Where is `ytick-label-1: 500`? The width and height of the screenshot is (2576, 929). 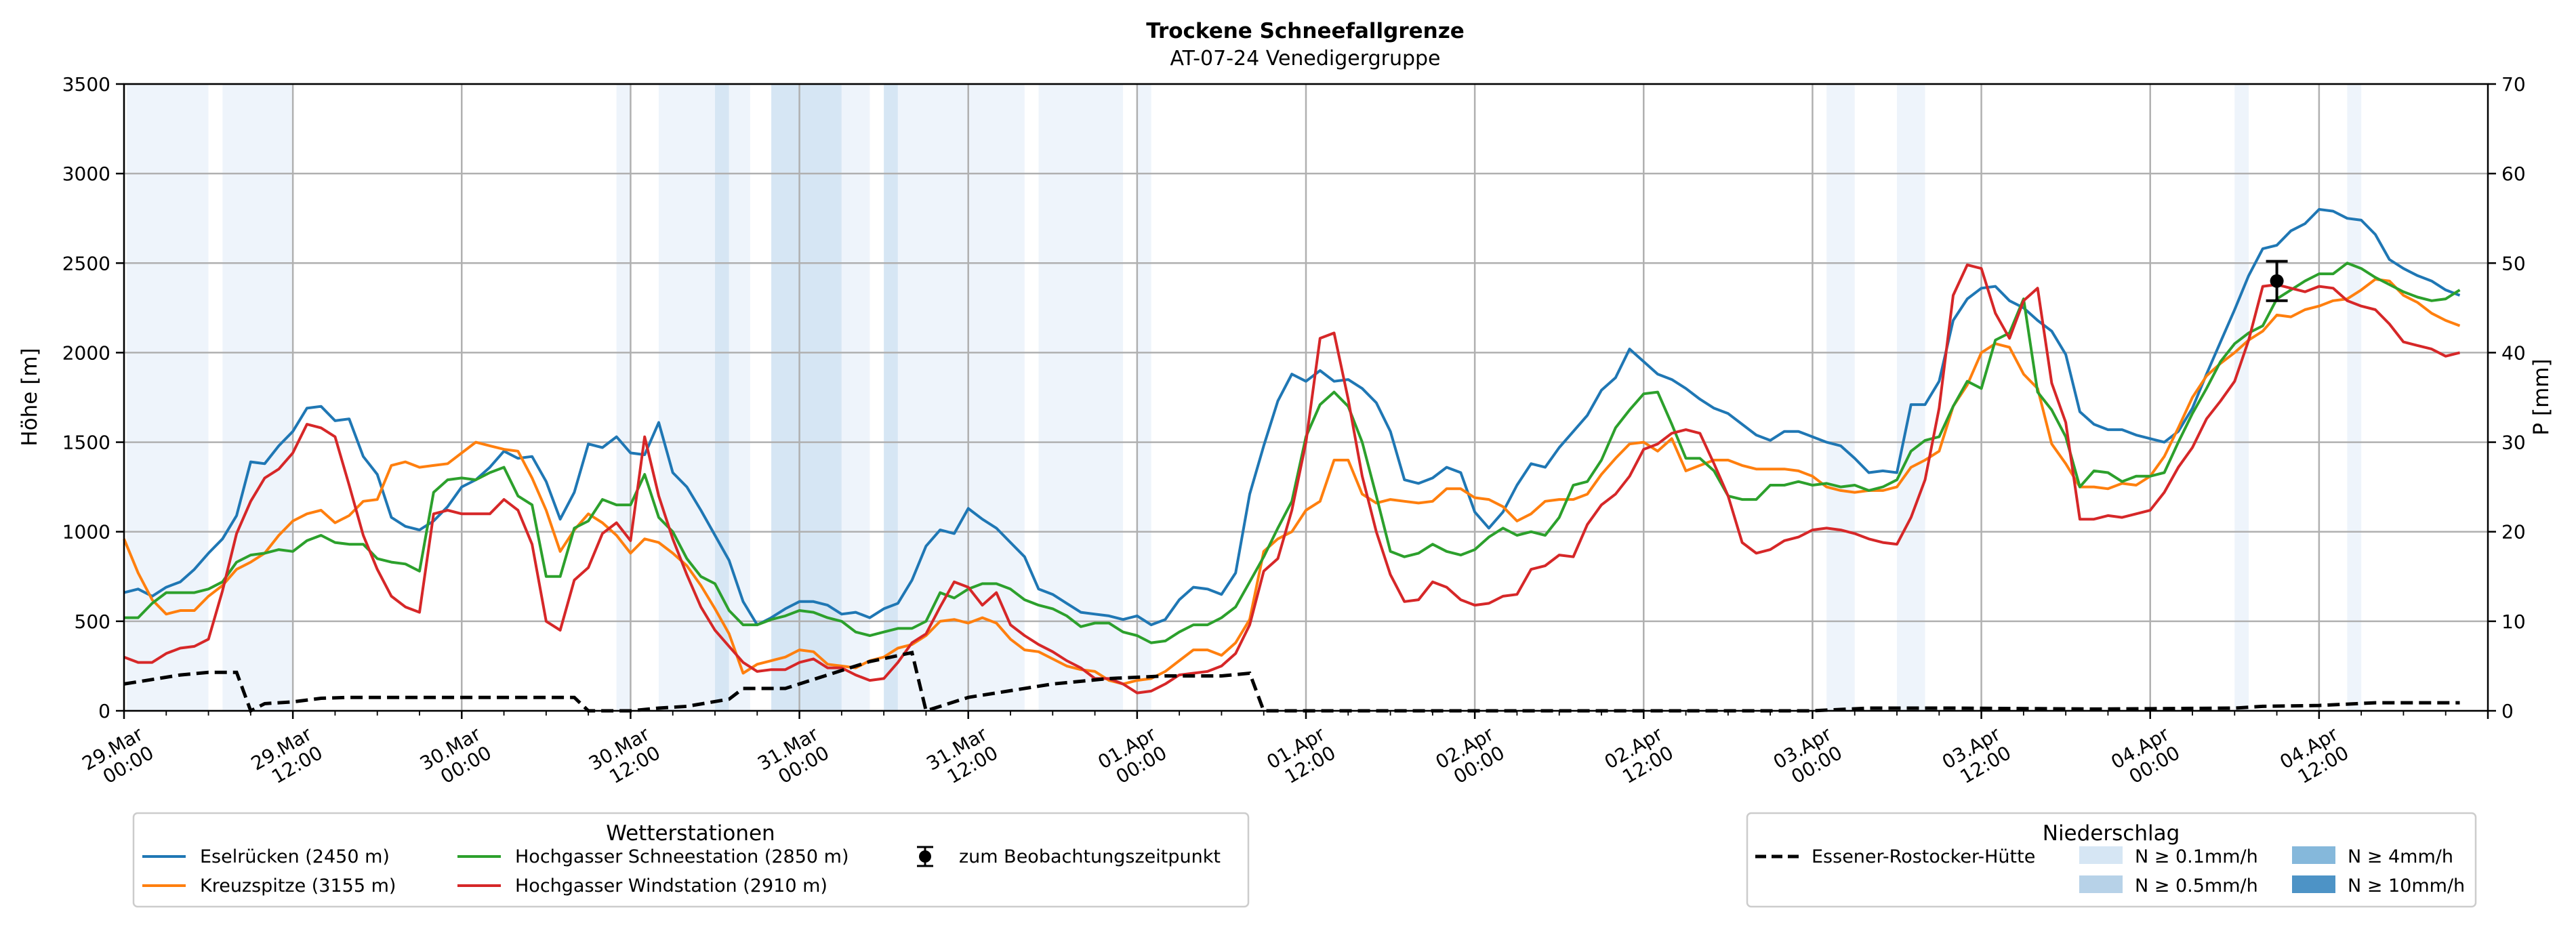 ytick-label-1: 500 is located at coordinates (93, 622).